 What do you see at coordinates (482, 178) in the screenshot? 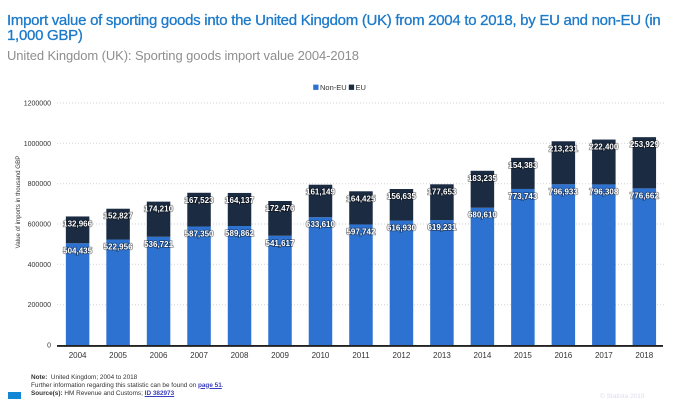
I see `svg-text: 183,235` at bounding box center [482, 178].